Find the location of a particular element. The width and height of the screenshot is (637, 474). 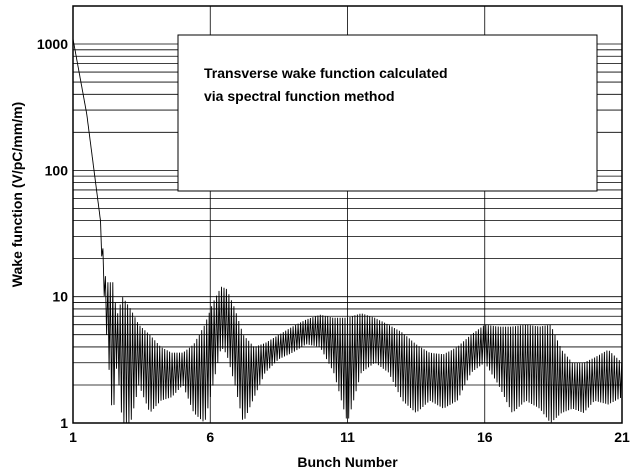

y-tick-label: 100 is located at coordinates (57, 170).